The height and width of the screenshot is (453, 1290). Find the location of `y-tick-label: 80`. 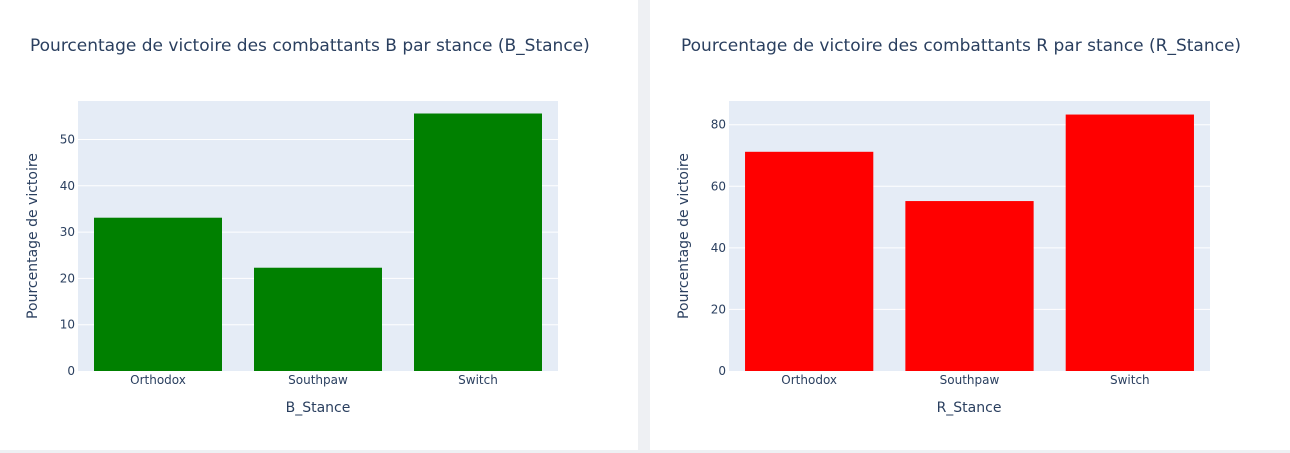

y-tick-label: 80 is located at coordinates (718, 125).